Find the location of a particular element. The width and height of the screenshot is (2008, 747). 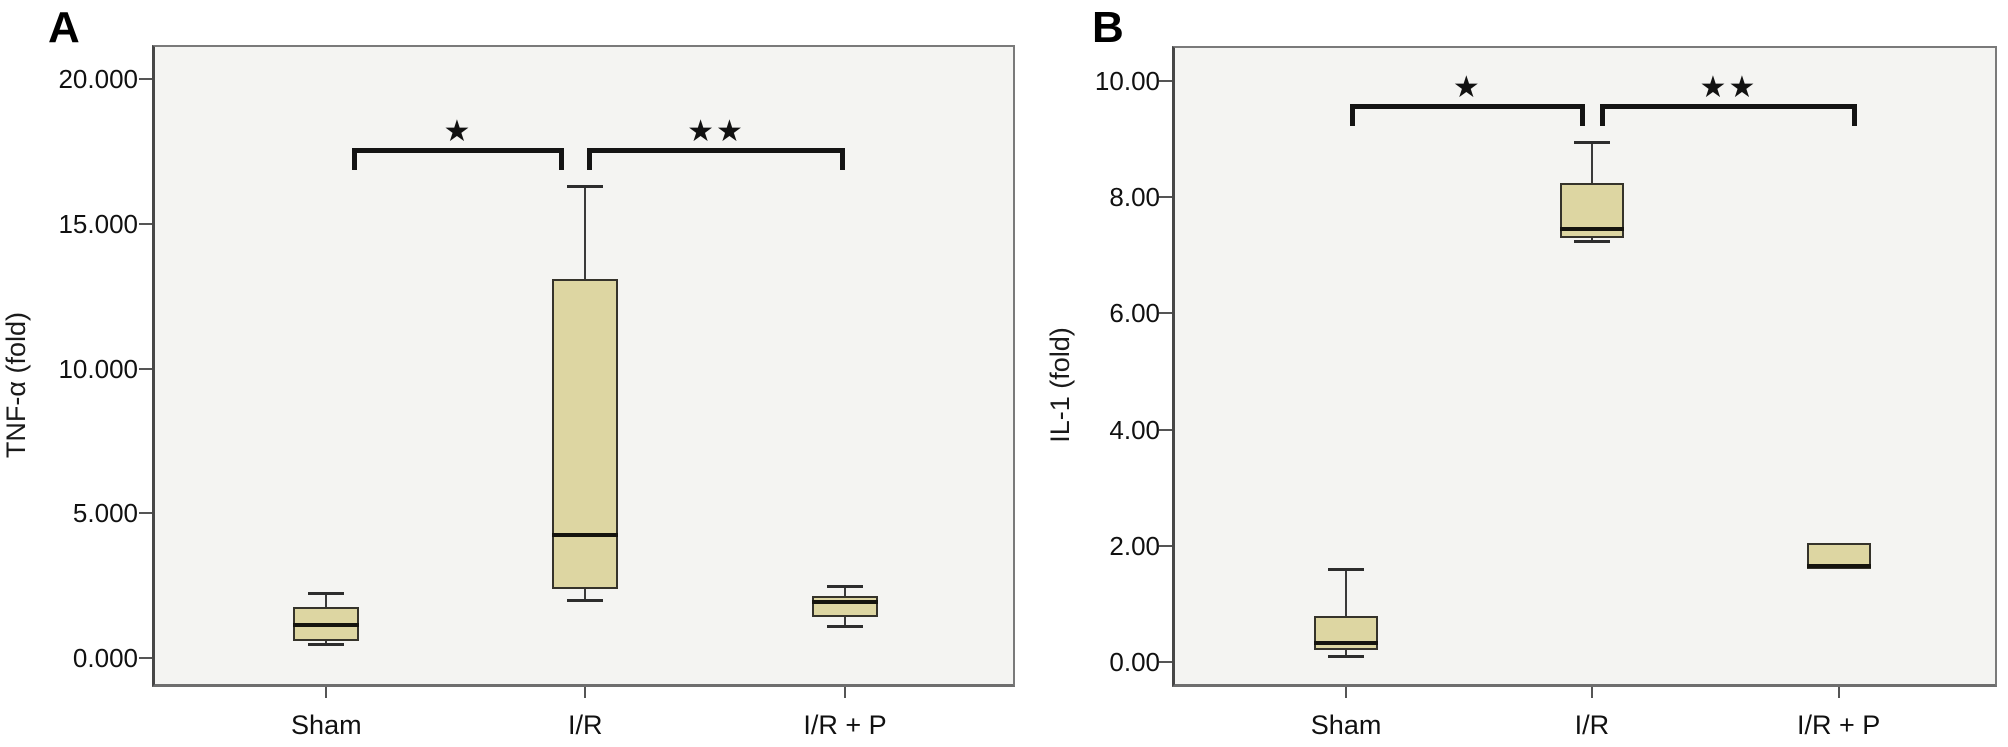

panel-letter: B is located at coordinates (1108, 27).